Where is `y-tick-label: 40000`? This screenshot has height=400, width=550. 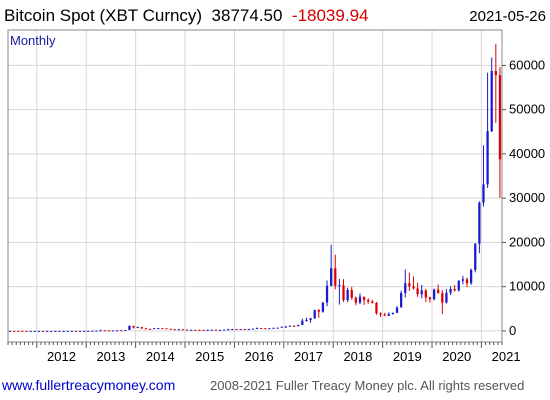
y-tick-label: 40000 is located at coordinates (527, 153).